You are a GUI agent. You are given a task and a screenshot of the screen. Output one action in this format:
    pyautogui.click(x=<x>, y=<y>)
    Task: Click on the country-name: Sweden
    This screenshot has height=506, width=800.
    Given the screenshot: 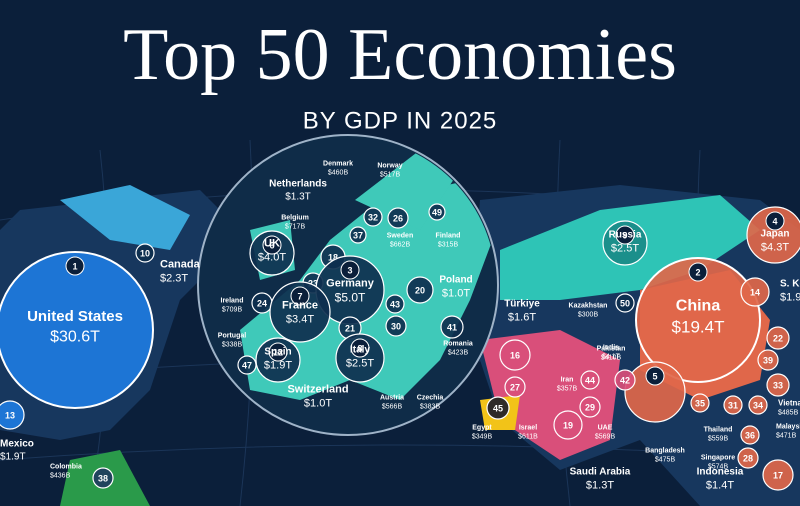 What is the action you would take?
    pyautogui.click(x=400, y=236)
    